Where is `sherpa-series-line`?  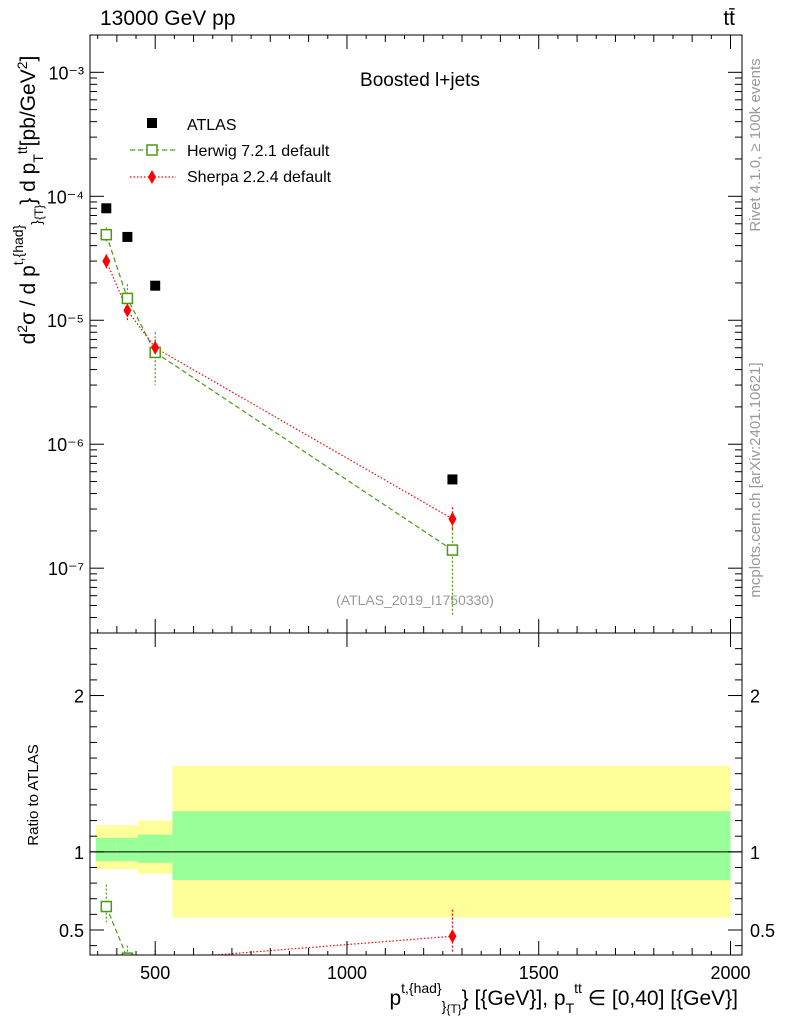
sherpa-series-line is located at coordinates (279, 390).